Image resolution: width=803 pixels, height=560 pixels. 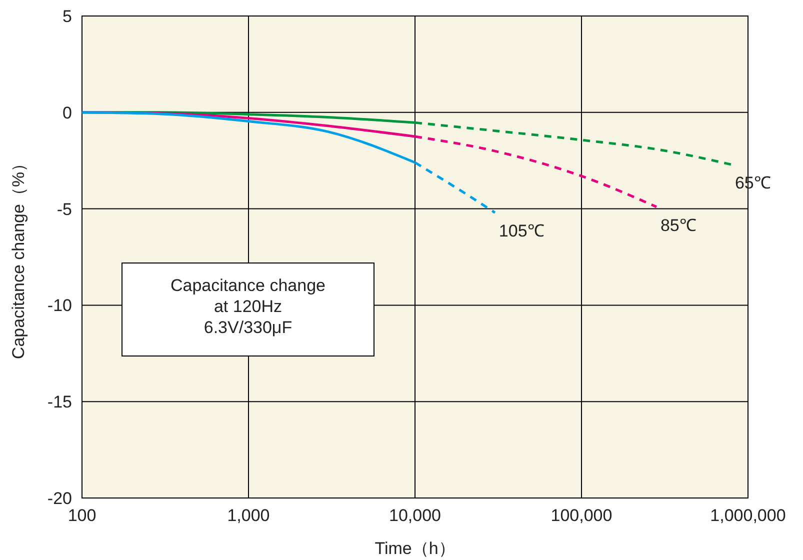 I want to click on y-tick-label: -20, so click(x=59, y=498).